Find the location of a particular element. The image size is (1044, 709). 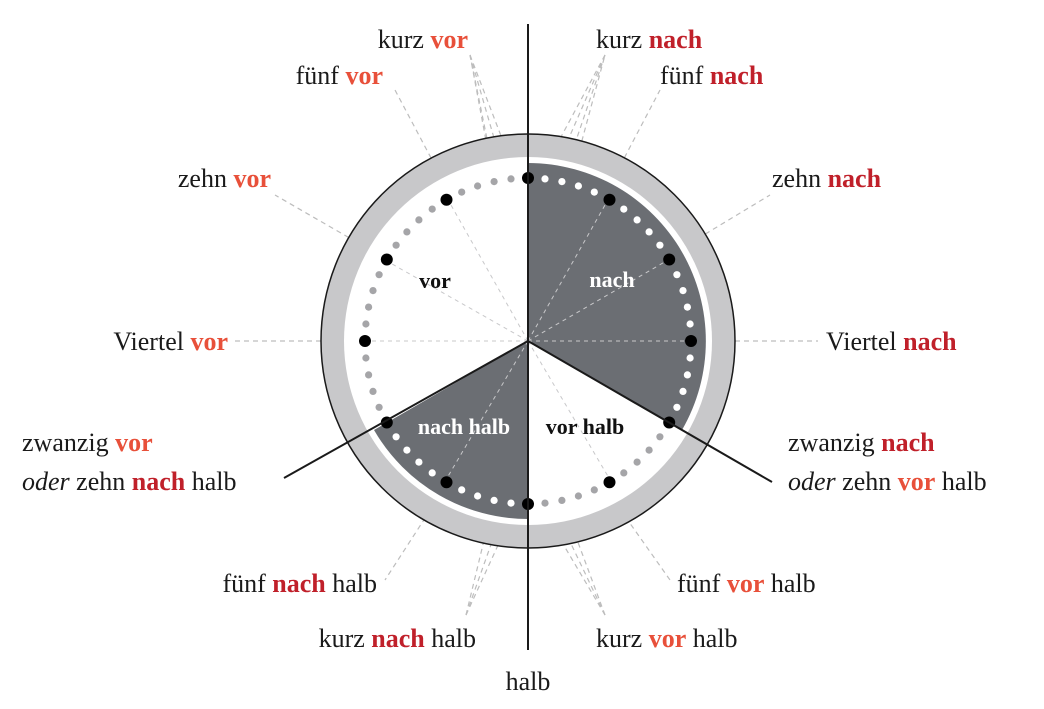

left-divider is located at coordinates (406, 409).